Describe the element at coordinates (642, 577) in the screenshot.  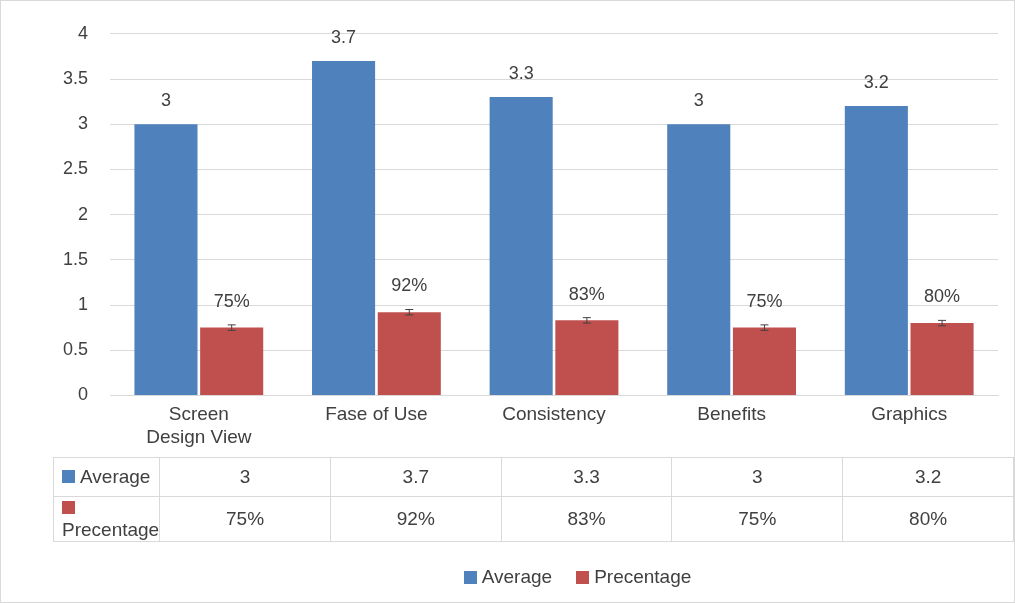
I see `legend-label: Precentage` at that location.